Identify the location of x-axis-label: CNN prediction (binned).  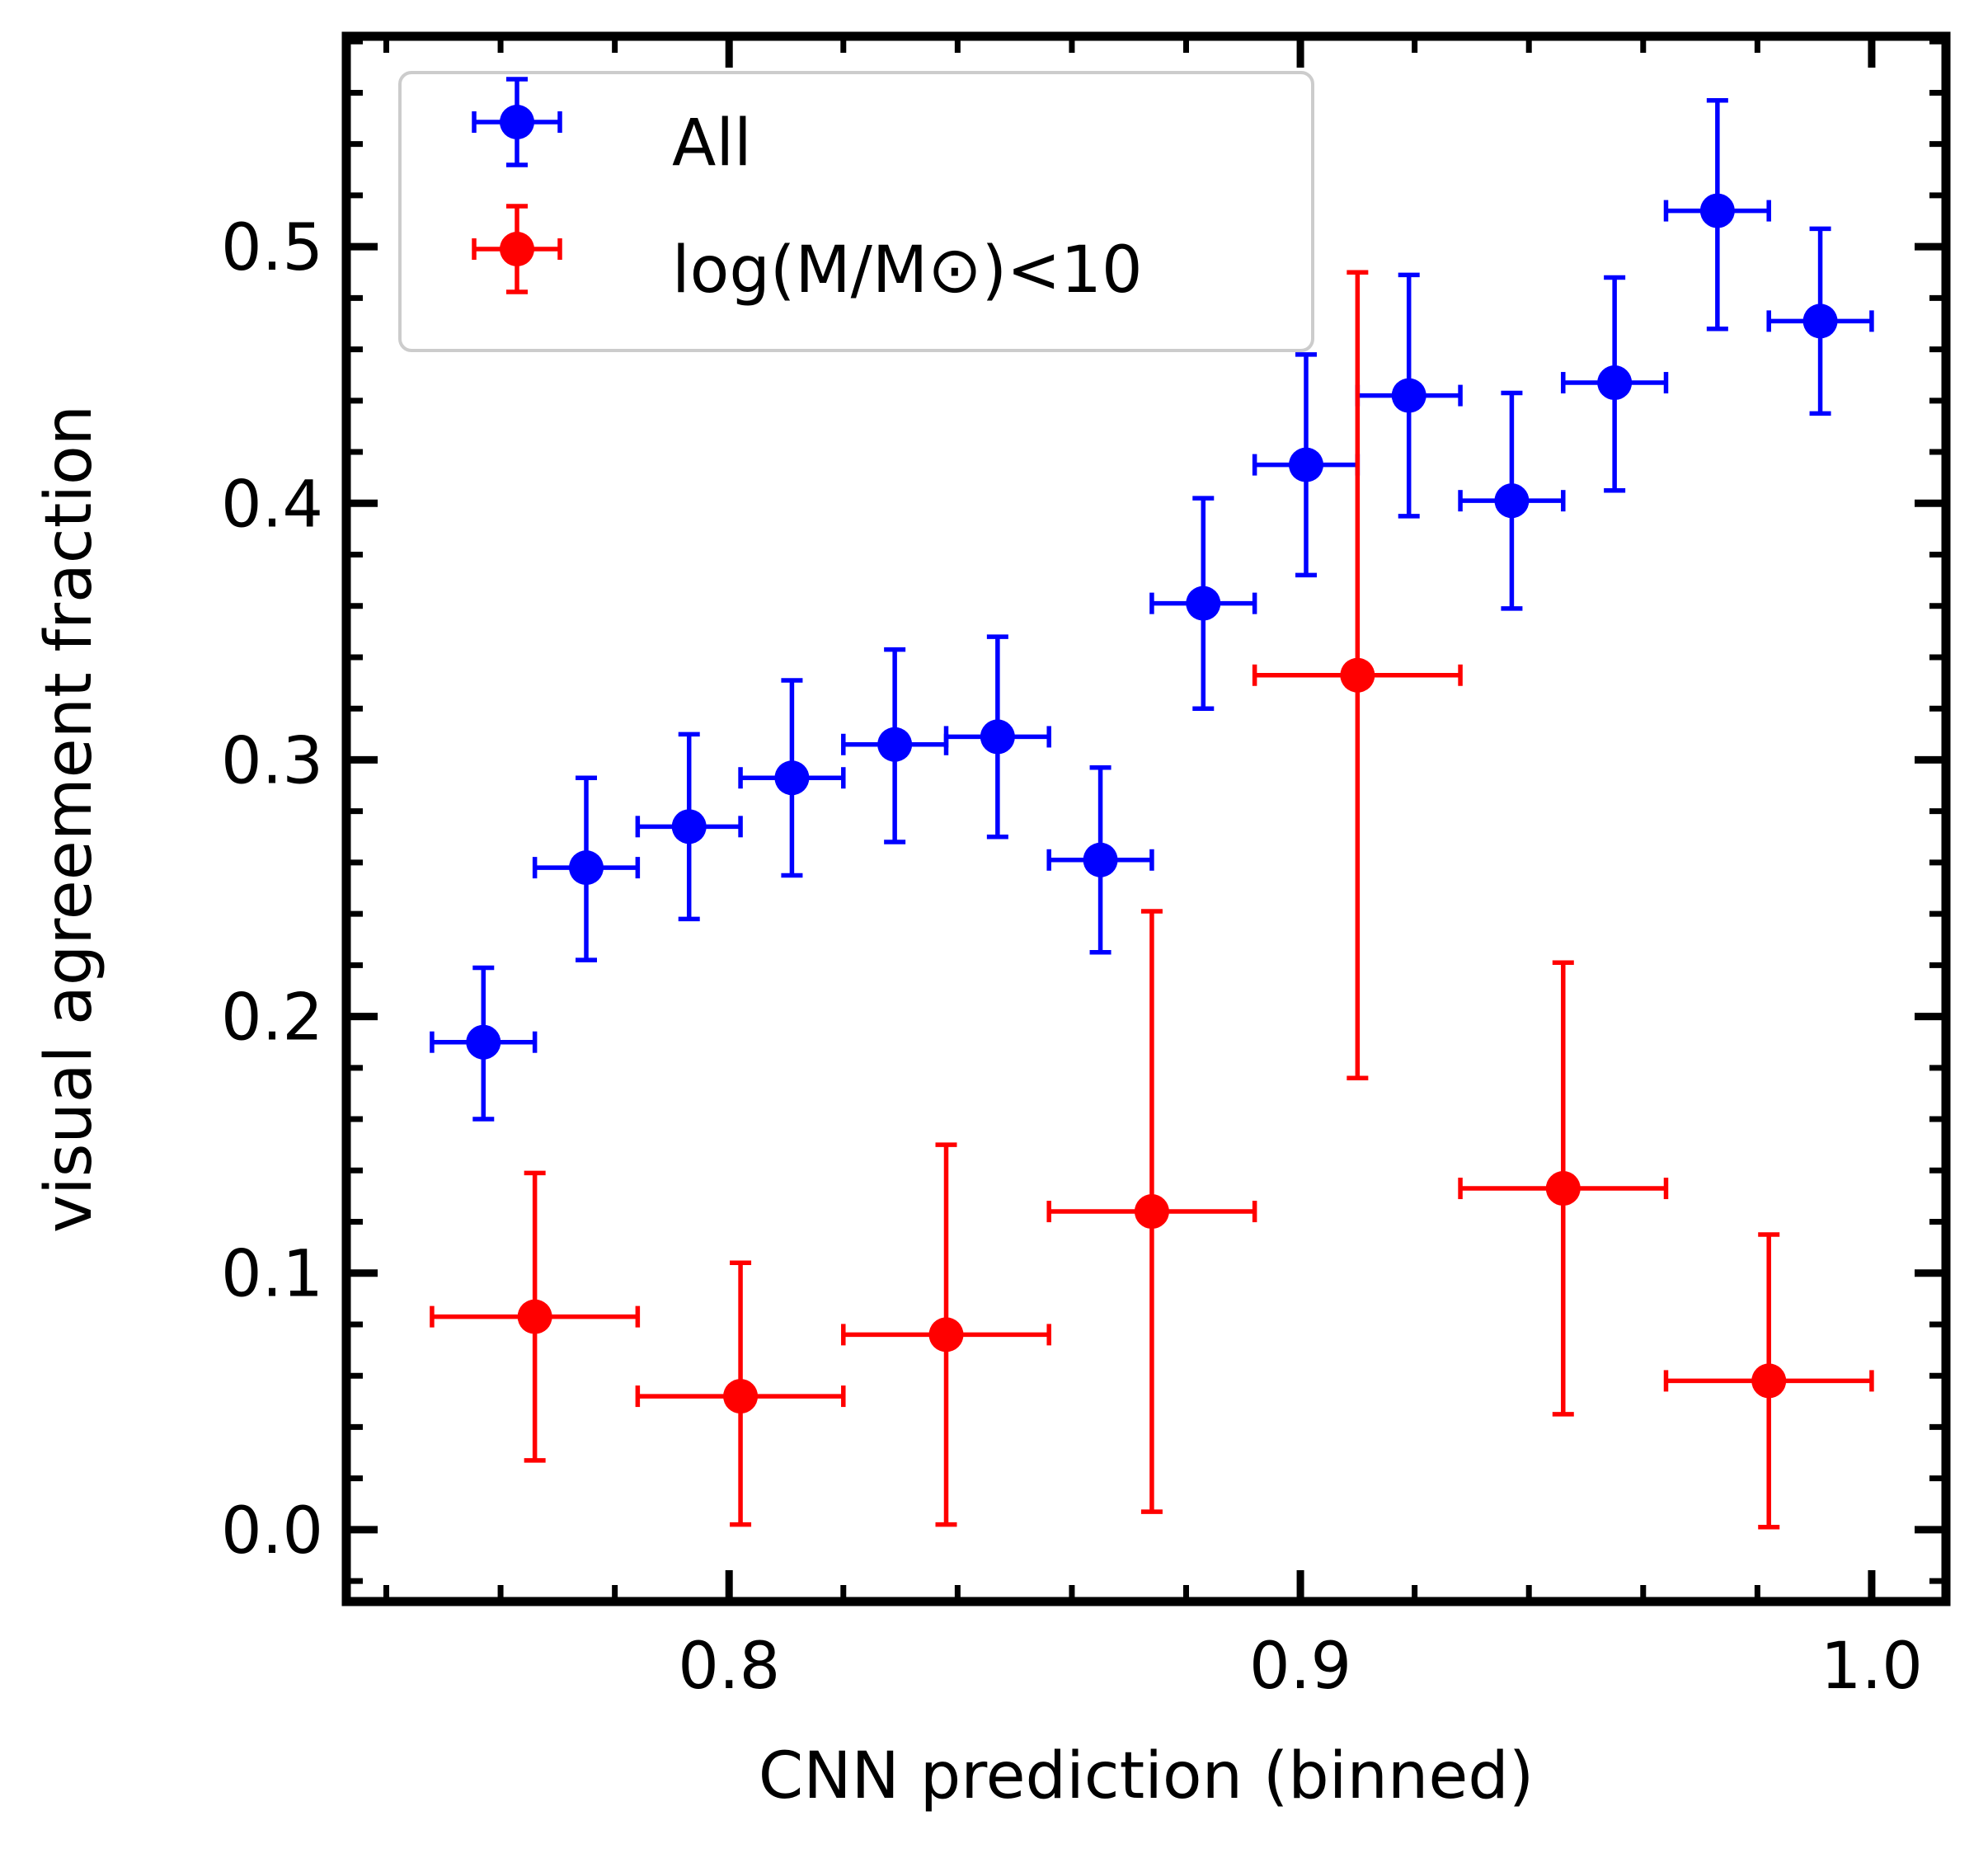
(1146, 1776).